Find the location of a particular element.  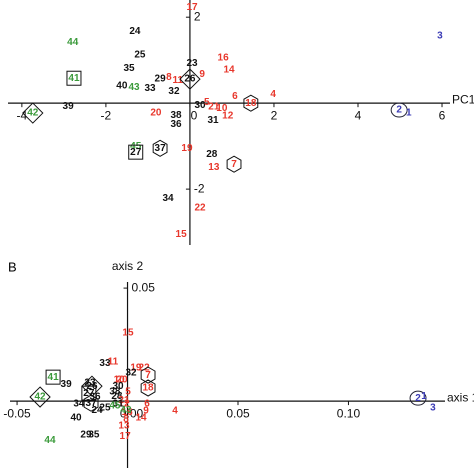

y-axis-label: axis 2 is located at coordinates (128, 266).